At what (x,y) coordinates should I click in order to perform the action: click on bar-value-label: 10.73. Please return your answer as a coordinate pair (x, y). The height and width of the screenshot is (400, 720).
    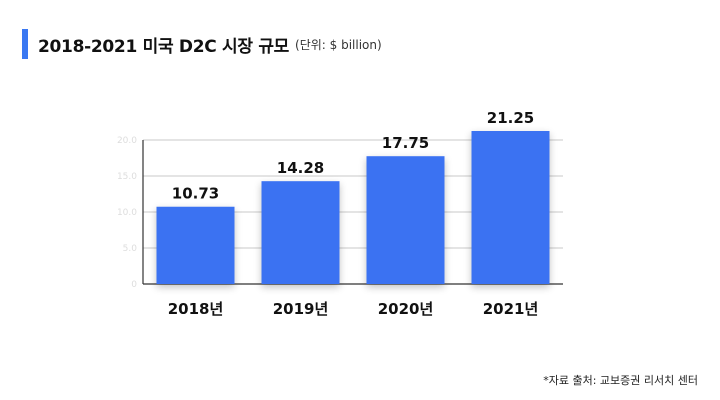
    Looking at the image, I should click on (195, 194).